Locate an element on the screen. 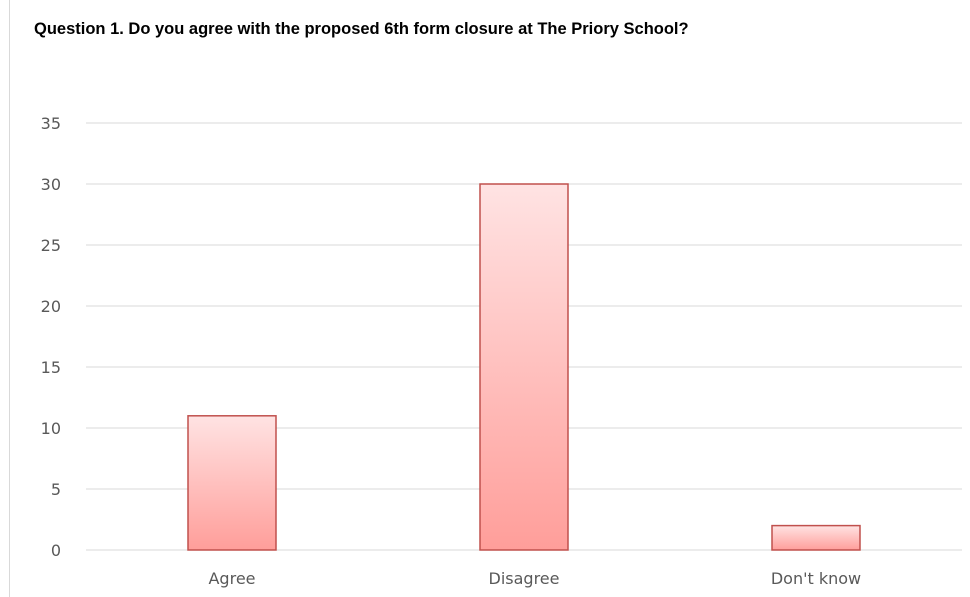 The width and height of the screenshot is (970, 597). y-tick-label: 20 is located at coordinates (51, 306).